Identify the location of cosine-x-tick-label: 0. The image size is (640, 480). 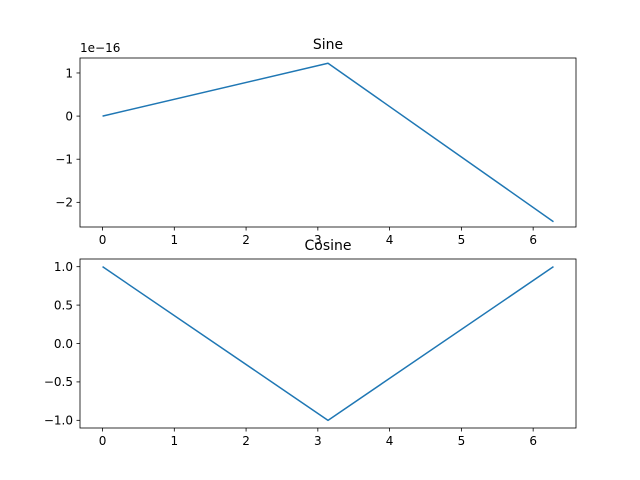
(103, 441).